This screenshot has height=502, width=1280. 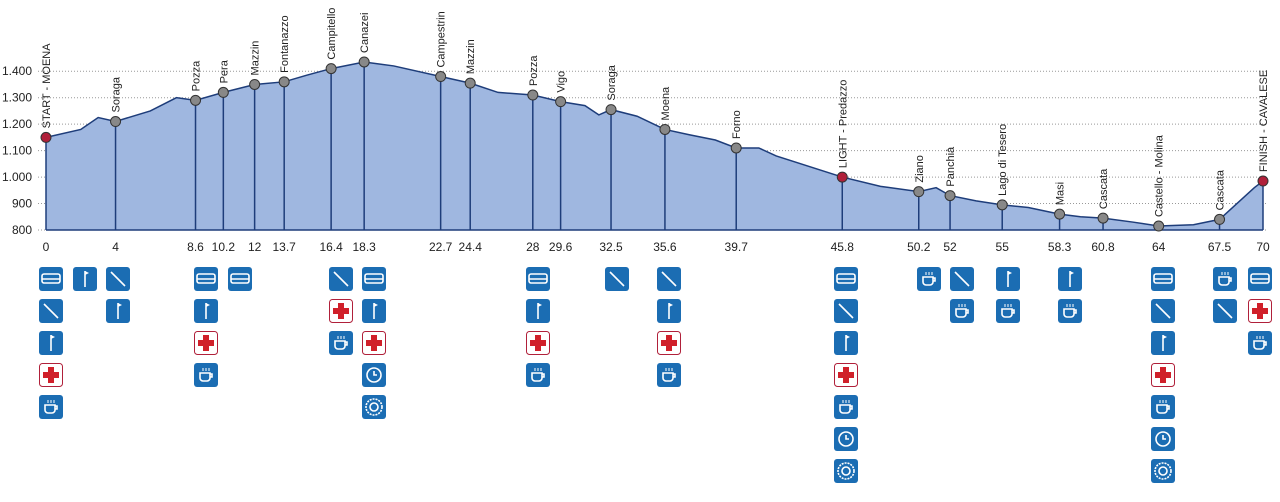 What do you see at coordinates (17, 71) in the screenshot?
I see `y-tick-label: 1.400` at bounding box center [17, 71].